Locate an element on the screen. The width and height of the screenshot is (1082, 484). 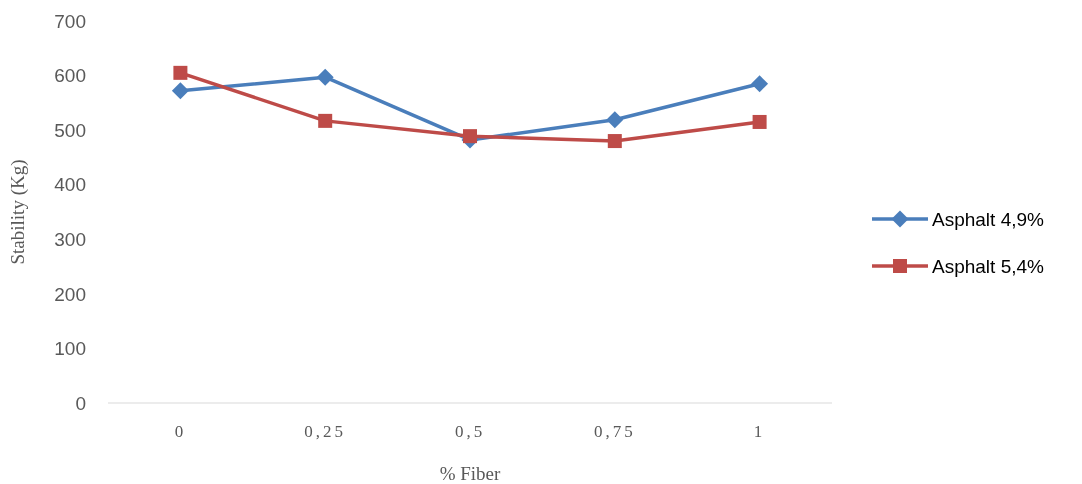
y-tick-label: 100 is located at coordinates (70, 349).